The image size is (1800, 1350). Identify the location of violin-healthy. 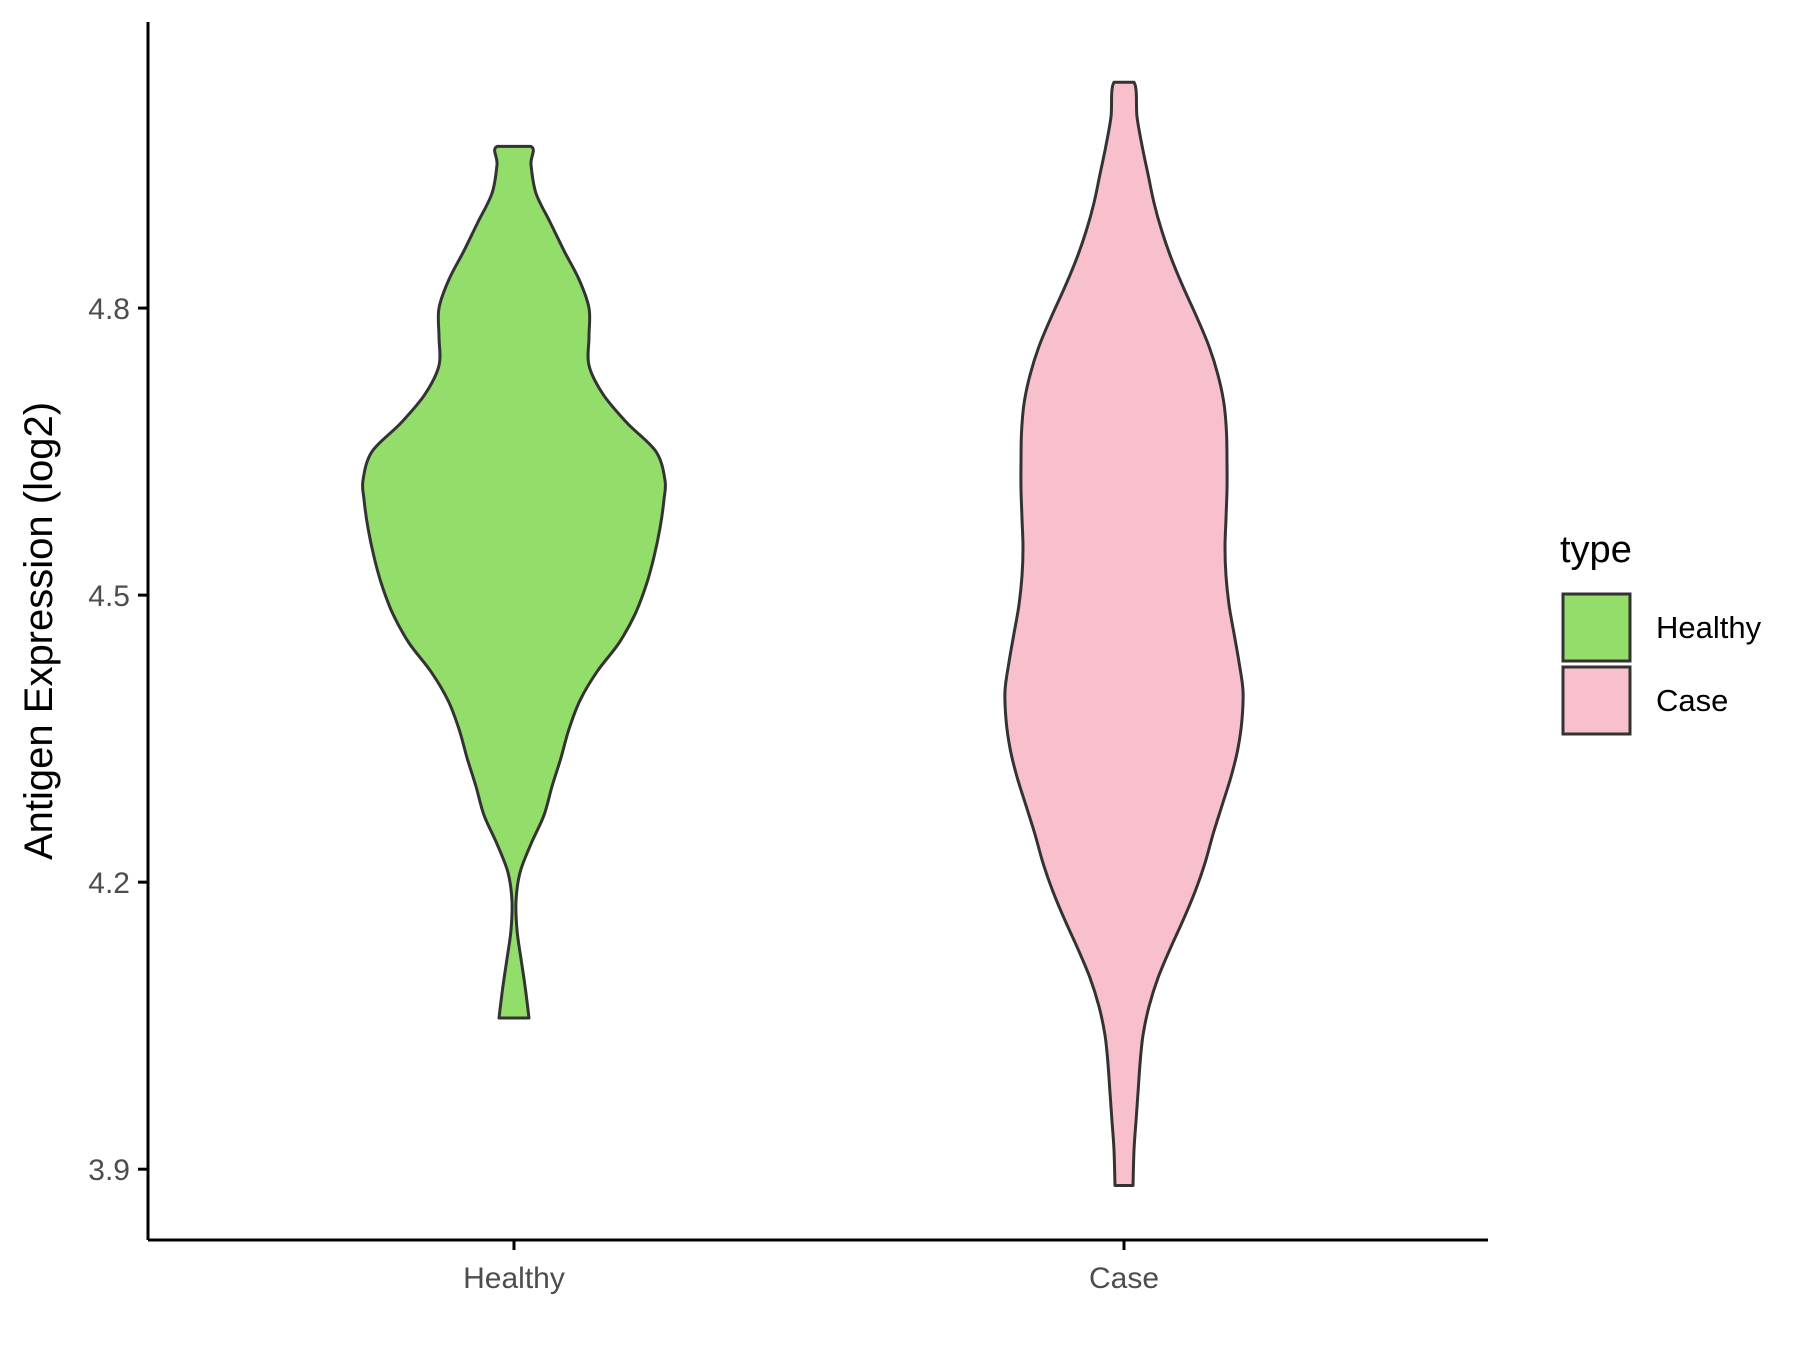
(514, 582).